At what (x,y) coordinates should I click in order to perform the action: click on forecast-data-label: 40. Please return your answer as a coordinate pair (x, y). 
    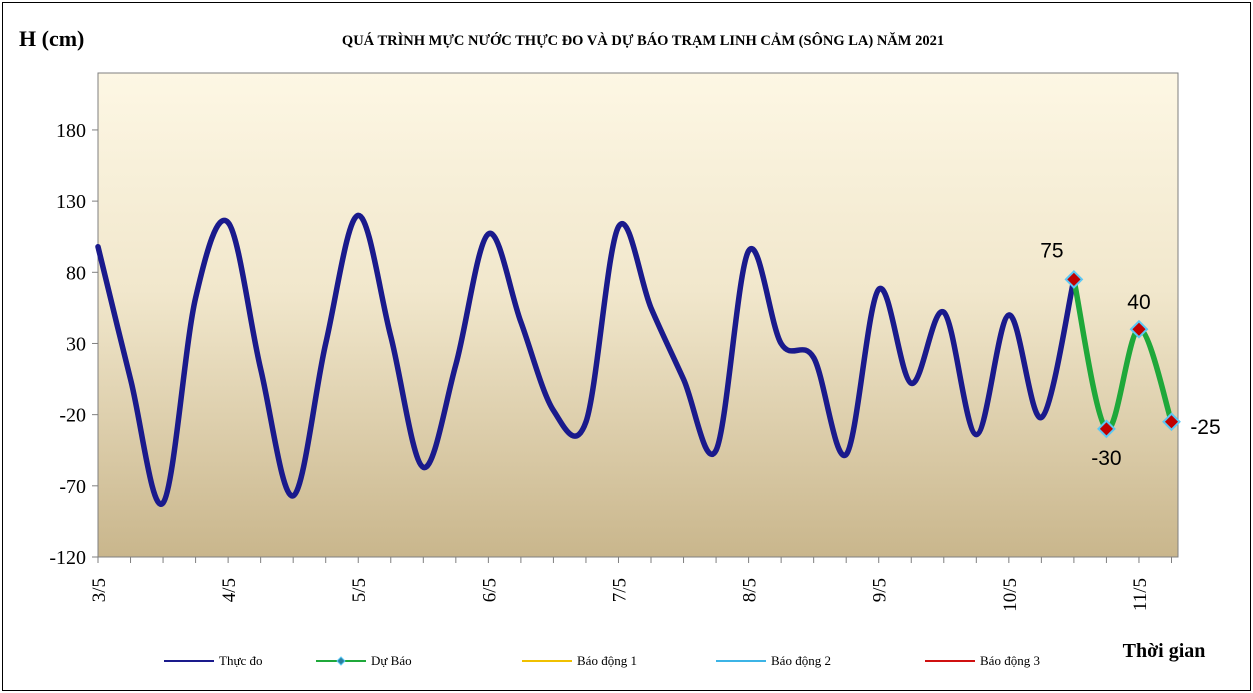
    Looking at the image, I should click on (1138, 302).